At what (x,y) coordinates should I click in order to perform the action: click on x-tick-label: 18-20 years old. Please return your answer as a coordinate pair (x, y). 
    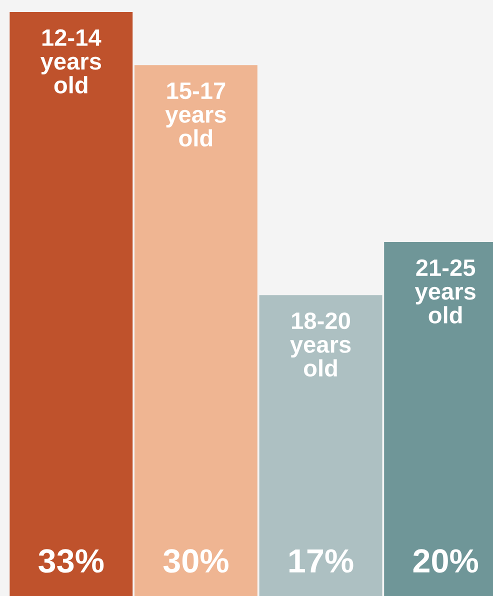
    Looking at the image, I should click on (320, 344).